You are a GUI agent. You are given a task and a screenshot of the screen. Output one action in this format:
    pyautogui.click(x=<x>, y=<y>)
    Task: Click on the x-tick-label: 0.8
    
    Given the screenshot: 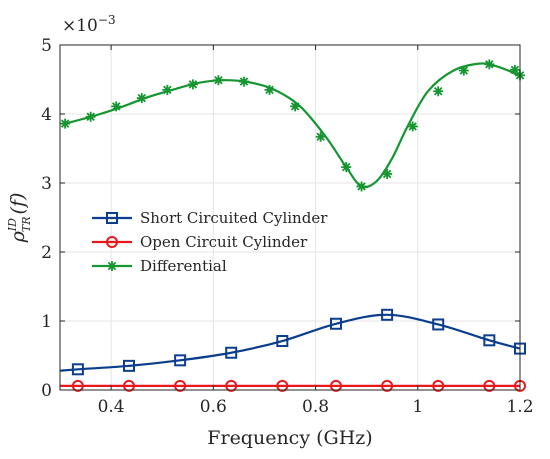 What is the action you would take?
    pyautogui.click(x=315, y=407)
    